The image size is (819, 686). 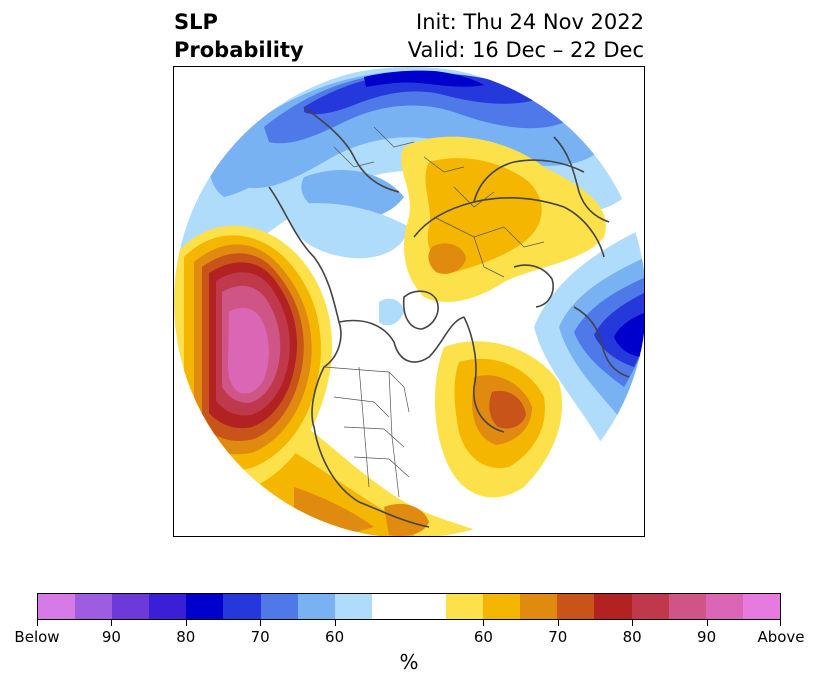 What do you see at coordinates (424, 94) in the screenshot?
I see `below-band-north-strong` at bounding box center [424, 94].